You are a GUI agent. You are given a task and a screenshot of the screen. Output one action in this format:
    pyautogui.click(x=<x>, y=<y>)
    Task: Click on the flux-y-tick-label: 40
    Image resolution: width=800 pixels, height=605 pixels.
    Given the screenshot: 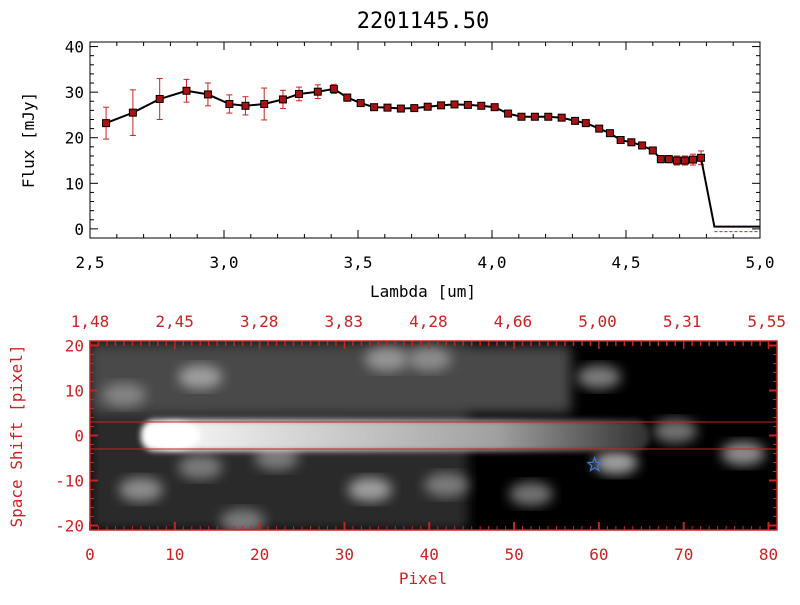 What is the action you would take?
    pyautogui.click(x=74, y=47)
    